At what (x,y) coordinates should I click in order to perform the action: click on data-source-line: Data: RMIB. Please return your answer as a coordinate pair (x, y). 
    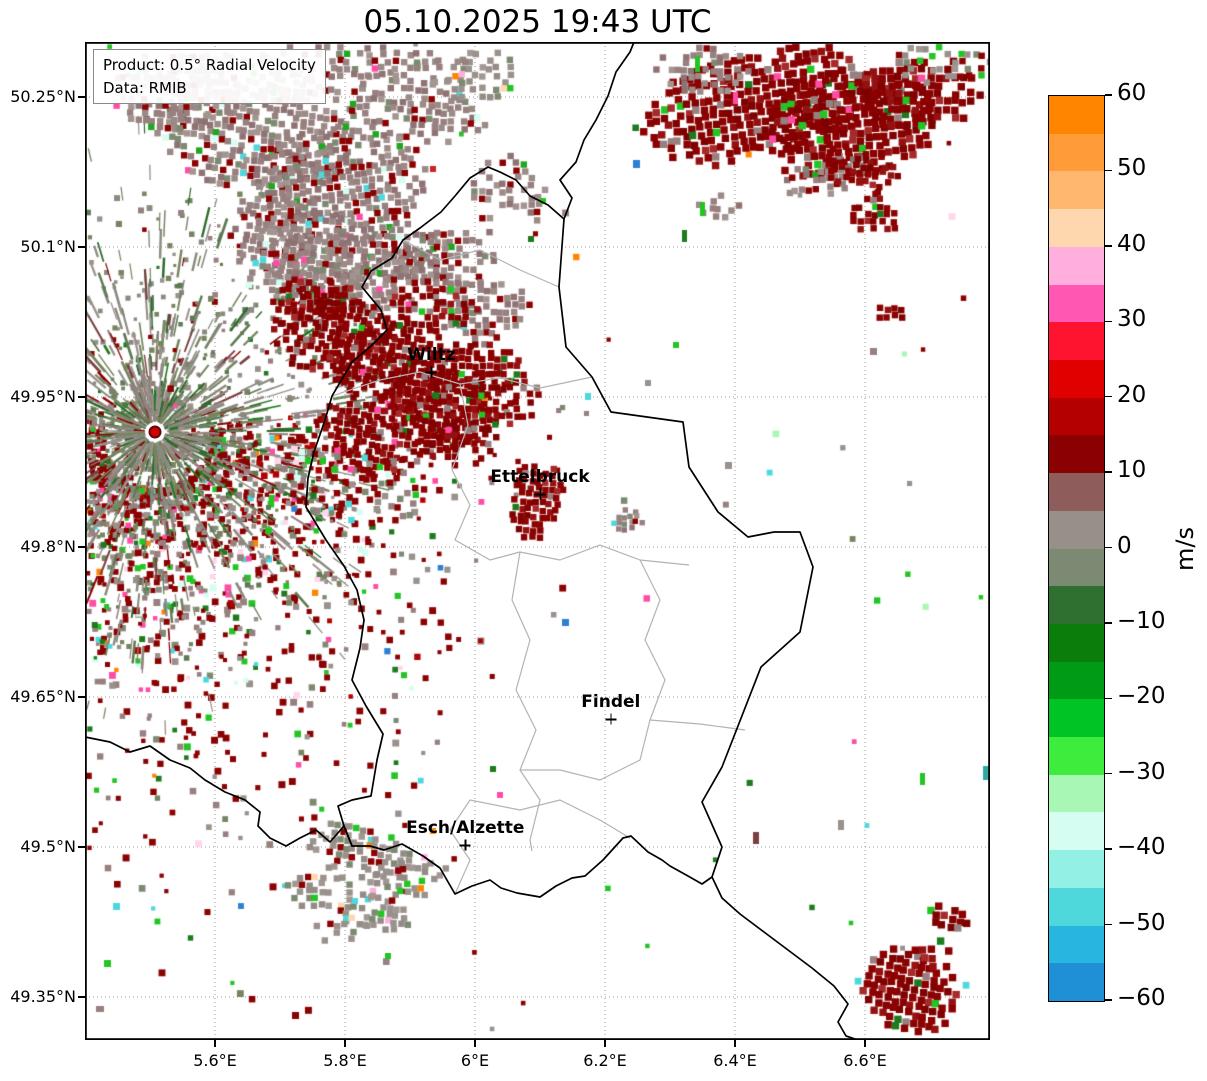
    Looking at the image, I should click on (145, 87).